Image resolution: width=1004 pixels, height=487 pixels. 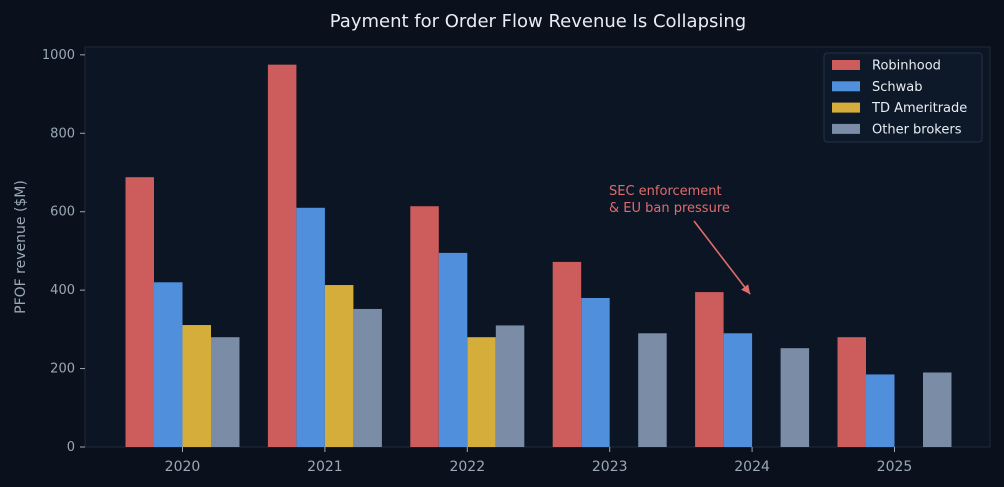 I want to click on x-tick-label: 2023, so click(x=610, y=467).